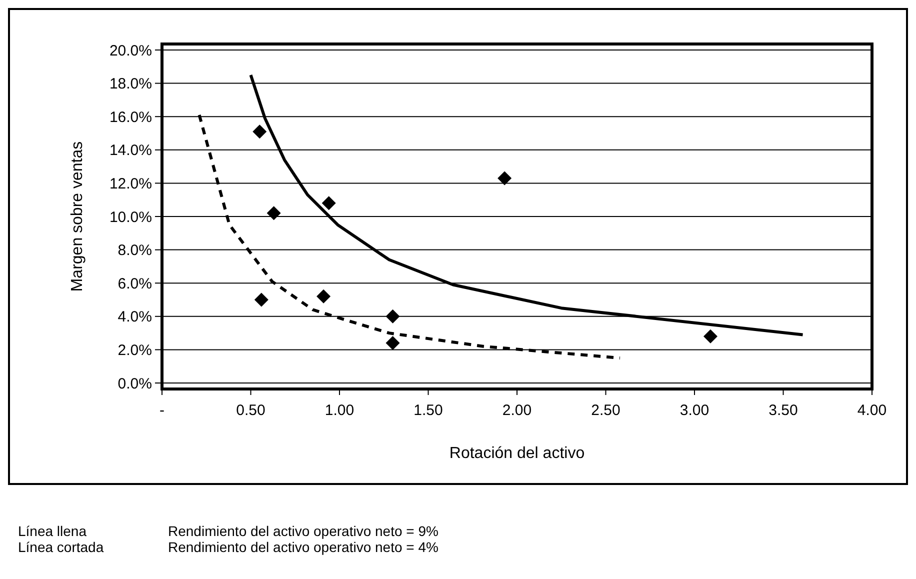 Image resolution: width=916 pixels, height=579 pixels. Describe the element at coordinates (130, 51) in the screenshot. I see `y-tick-label: 20.0%` at that location.